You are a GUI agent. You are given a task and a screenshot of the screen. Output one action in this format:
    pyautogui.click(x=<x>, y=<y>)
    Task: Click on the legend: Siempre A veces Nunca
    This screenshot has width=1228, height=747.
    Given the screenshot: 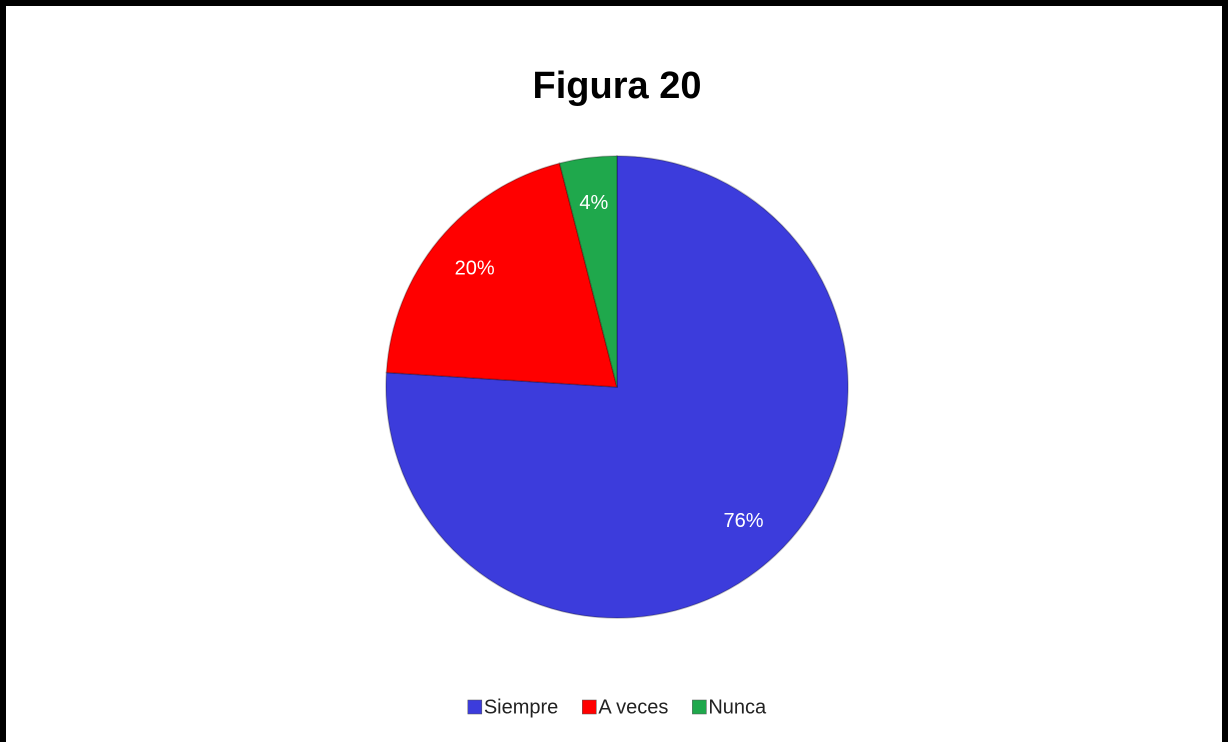 What is the action you would take?
    pyautogui.click(x=617, y=707)
    